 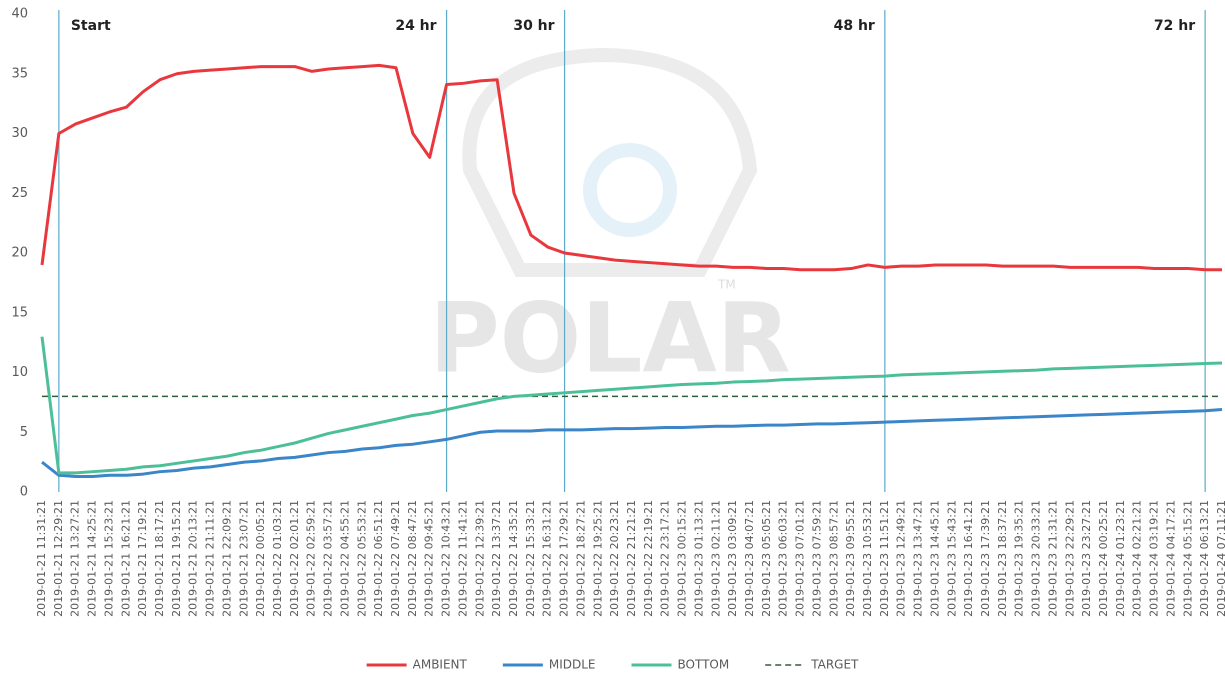 I want to click on y-tick-label: 10, so click(x=19, y=372).